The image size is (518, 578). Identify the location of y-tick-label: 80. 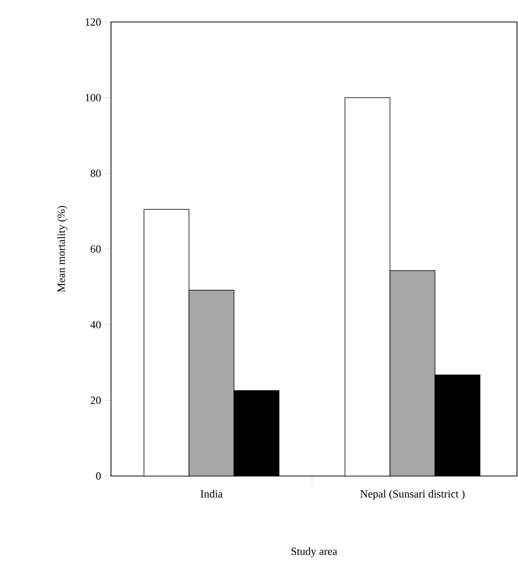
(95, 174).